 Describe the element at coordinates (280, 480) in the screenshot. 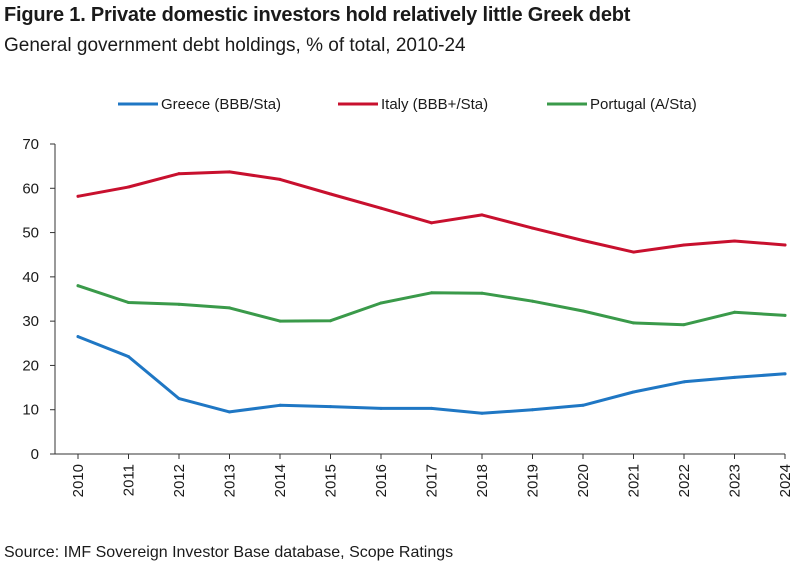

I see `x-tick-label: 2014` at that location.